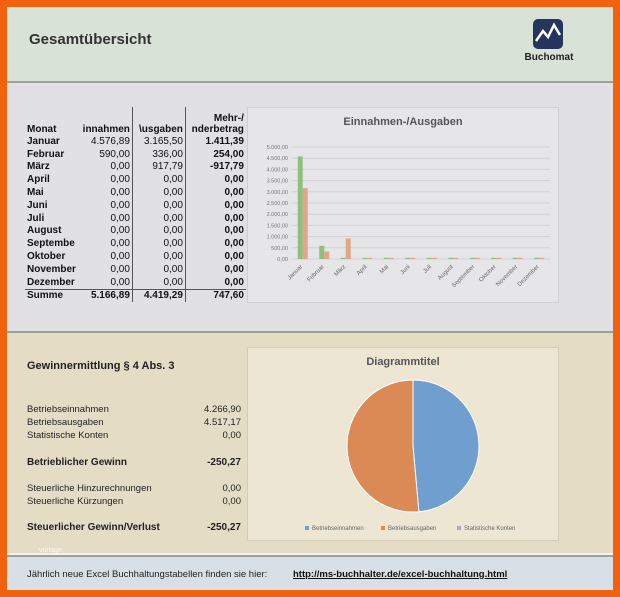  I want to click on table-cell: August, so click(44, 231).